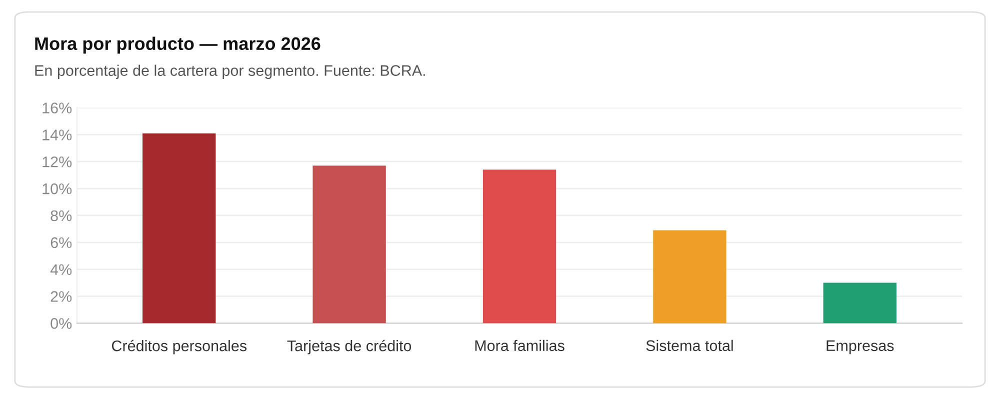 The height and width of the screenshot is (399, 1000). Describe the element at coordinates (57, 162) in the screenshot. I see `y-tick-label: 12%` at that location.